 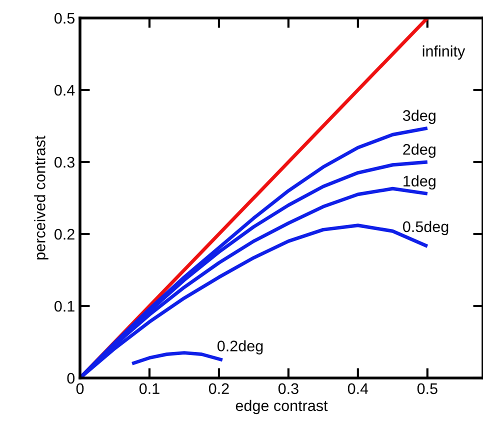 I want to click on series-label: 2deg, so click(x=419, y=151).